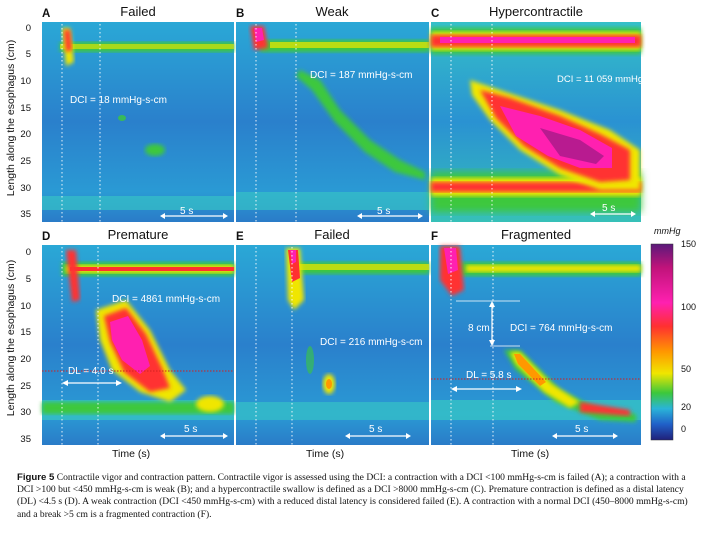 The image size is (705, 541). What do you see at coordinates (91, 371) in the screenshot?
I see `dl-label-d: DL = 4.0 s` at bounding box center [91, 371].